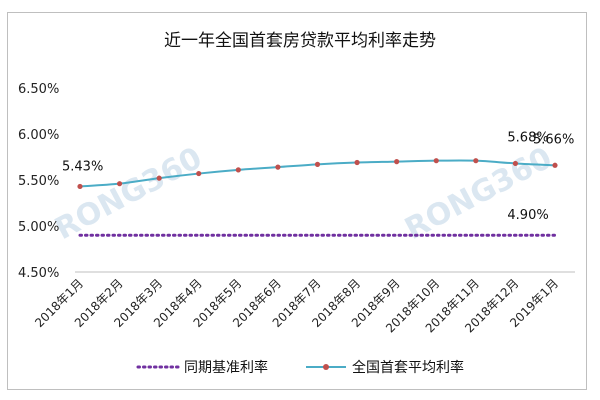  I want to click on data-label: 5.66%, so click(553, 139).